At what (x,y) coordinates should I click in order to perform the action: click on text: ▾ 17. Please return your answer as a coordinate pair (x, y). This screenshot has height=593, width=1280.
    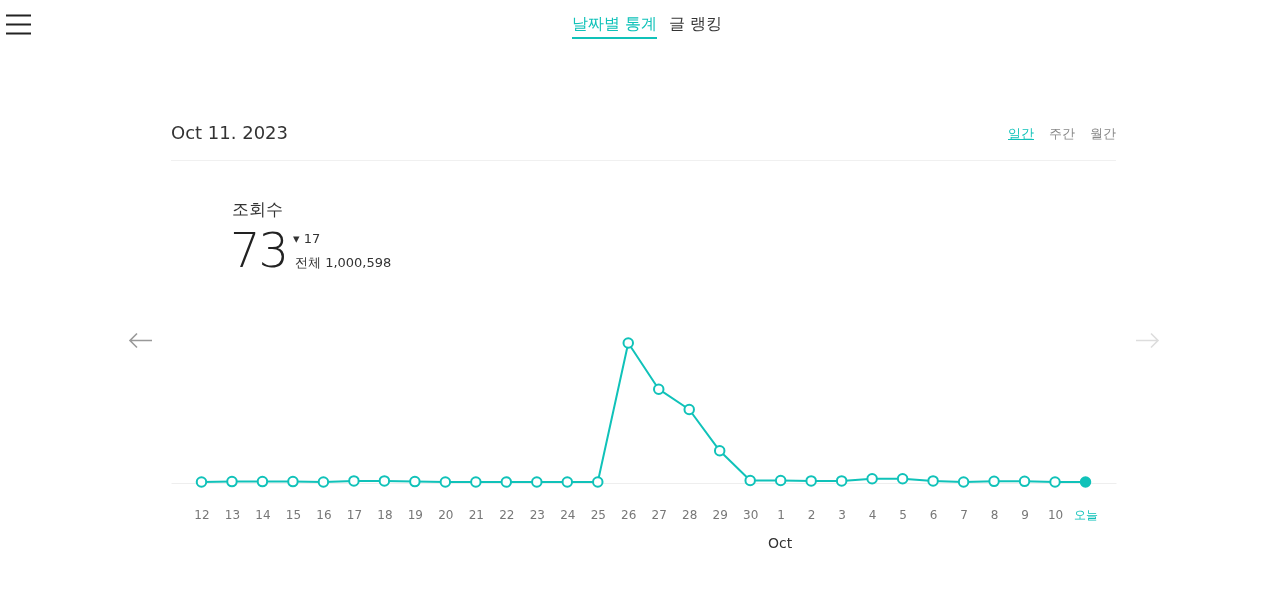
    Looking at the image, I should click on (307, 238).